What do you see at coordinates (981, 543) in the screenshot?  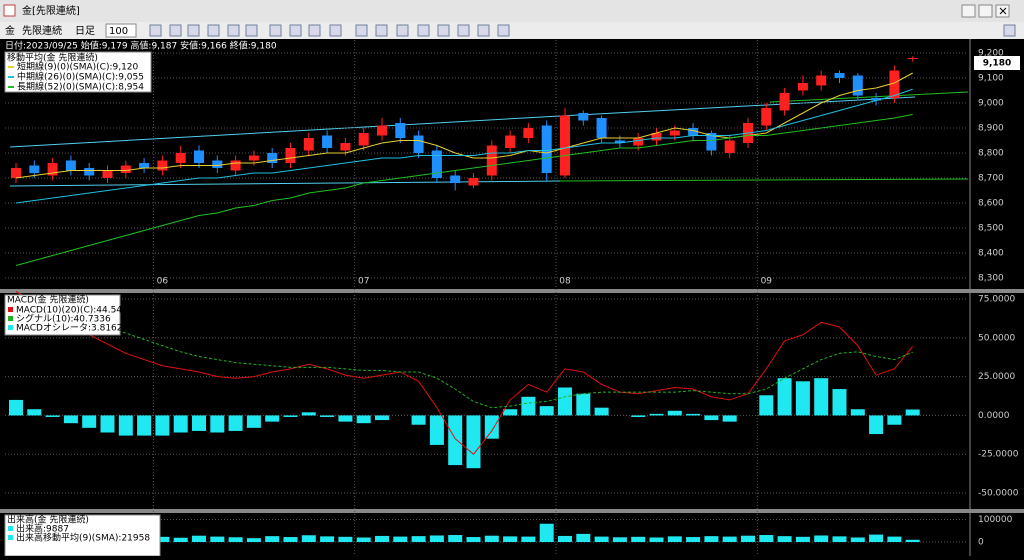 I see `y-tick-label: 0` at bounding box center [981, 543].